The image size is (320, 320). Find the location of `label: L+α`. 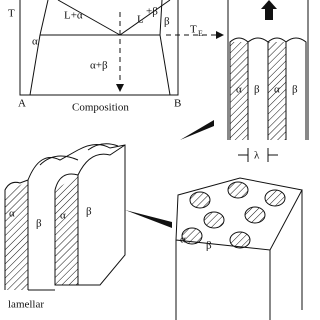

label: L+α is located at coordinates (73, 16).